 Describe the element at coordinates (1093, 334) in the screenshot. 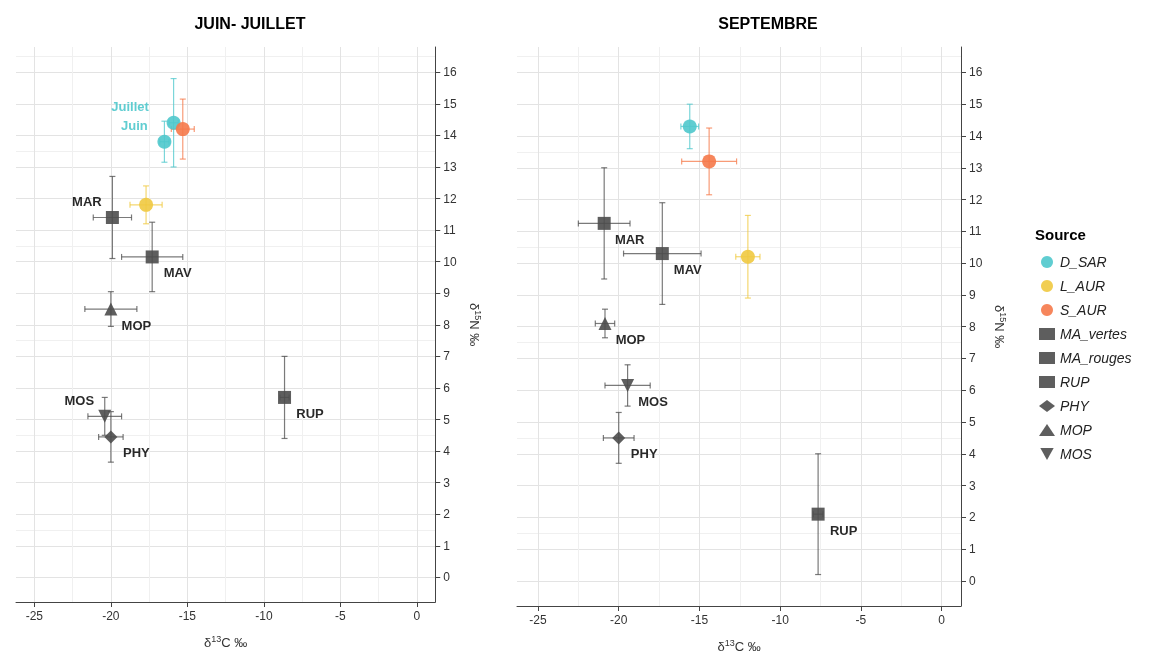

I see `legend-label: MA_vertes` at that location.